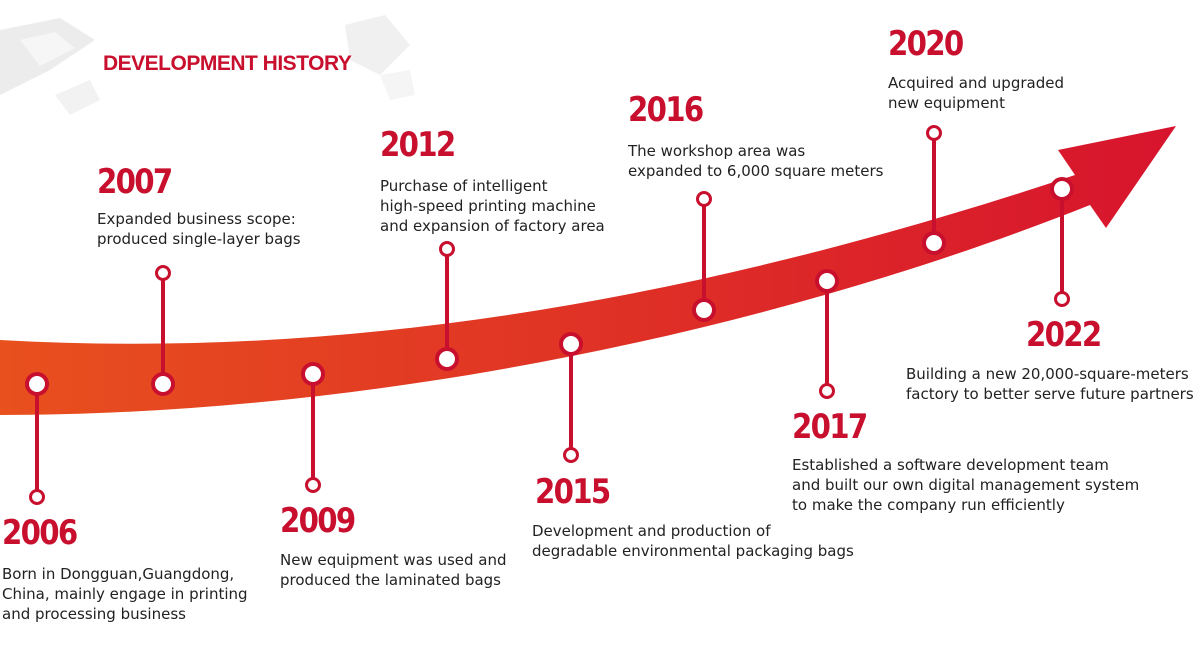 The width and height of the screenshot is (1200, 650). I want to click on year-2009: 2009, so click(318, 521).